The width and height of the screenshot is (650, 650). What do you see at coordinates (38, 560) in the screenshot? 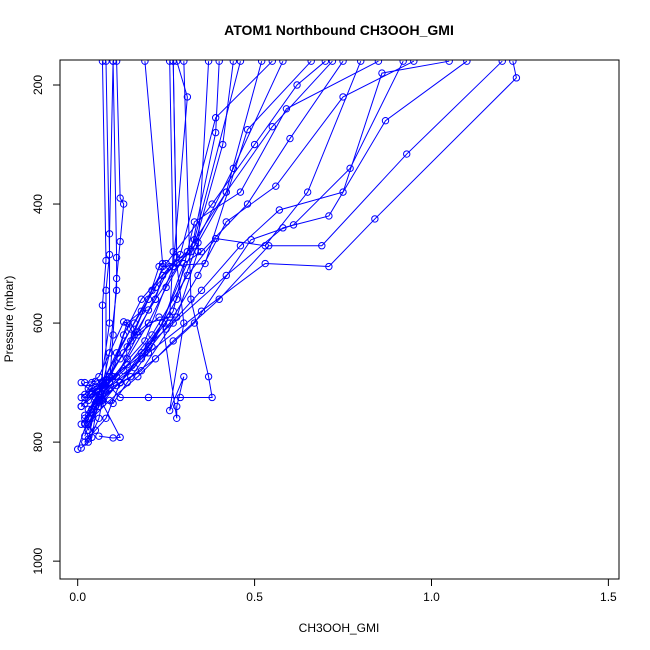
I see `y-tick-label: 1000` at bounding box center [38, 560].